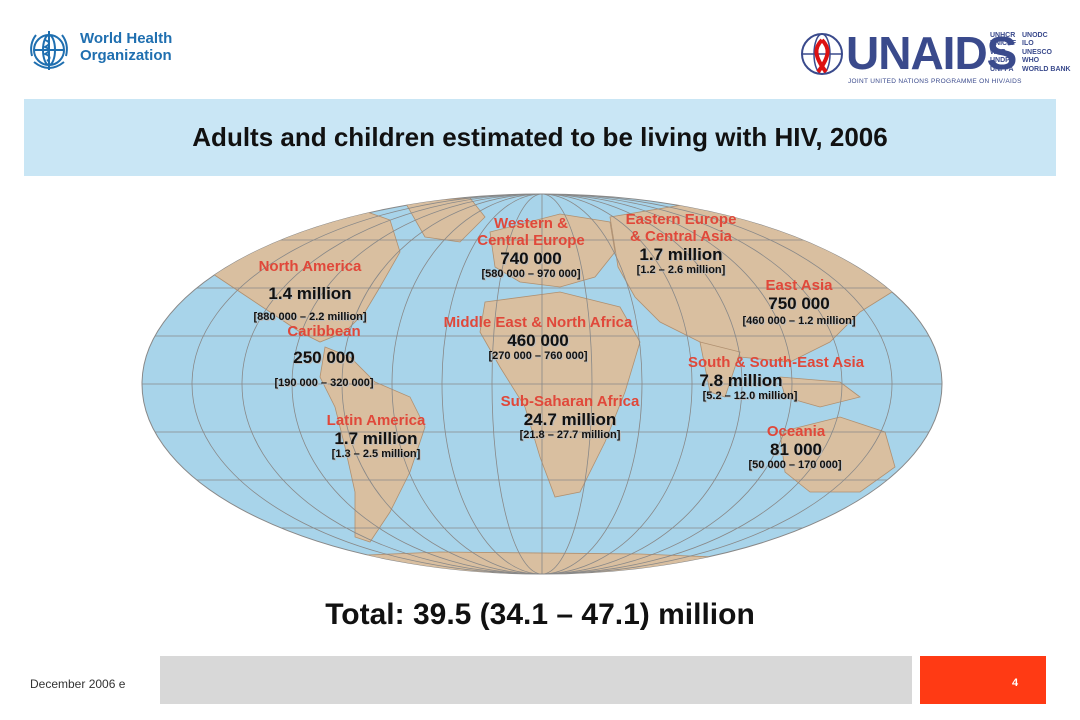  I want to click on region-range: [880 000 – 2.2 million], so click(310, 317).